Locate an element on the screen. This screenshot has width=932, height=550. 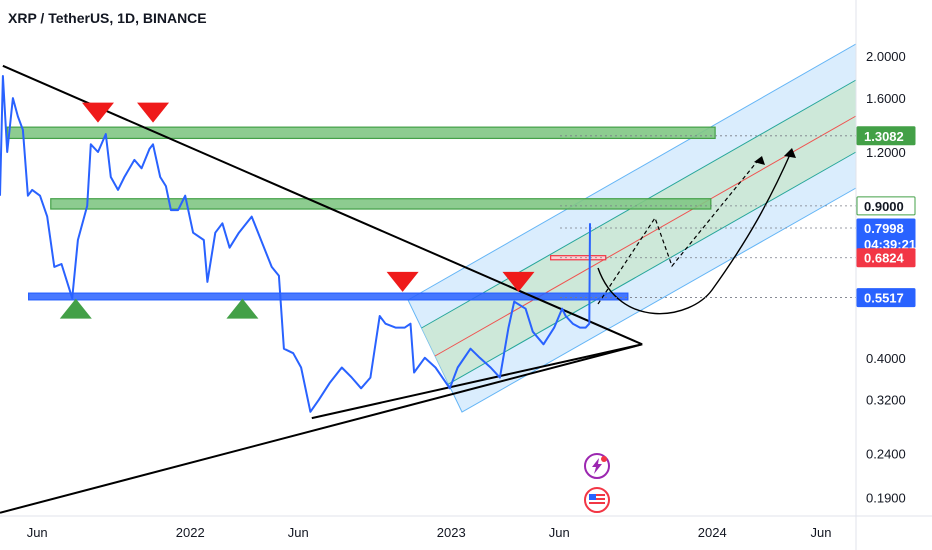
y-tick-label: 0.2400 is located at coordinates (886, 454).